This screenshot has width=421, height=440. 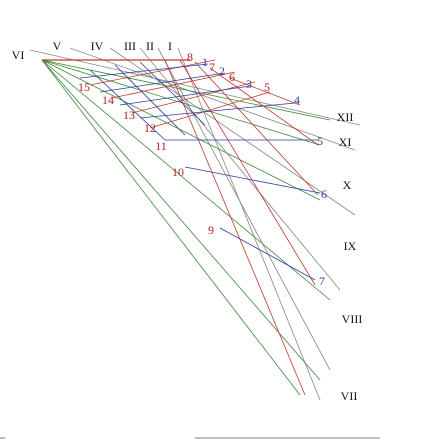 What do you see at coordinates (18, 55) in the screenshot?
I see `top-label: VI` at bounding box center [18, 55].